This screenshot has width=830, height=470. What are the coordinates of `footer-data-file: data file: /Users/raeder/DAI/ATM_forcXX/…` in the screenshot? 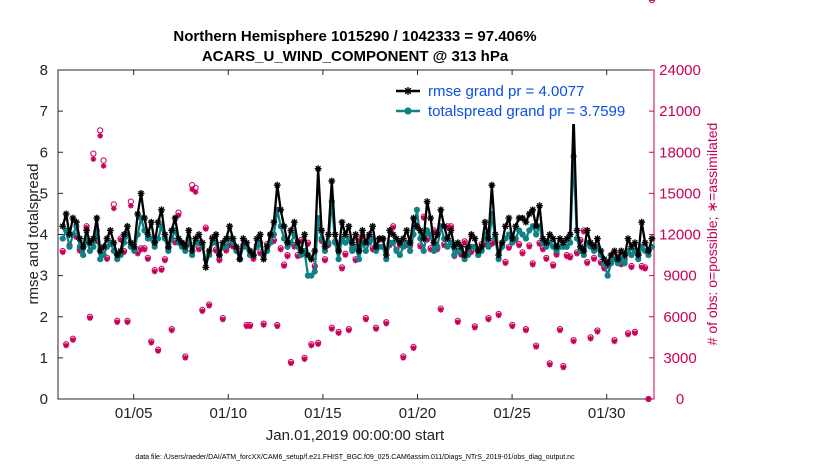 It's located at (355, 457).